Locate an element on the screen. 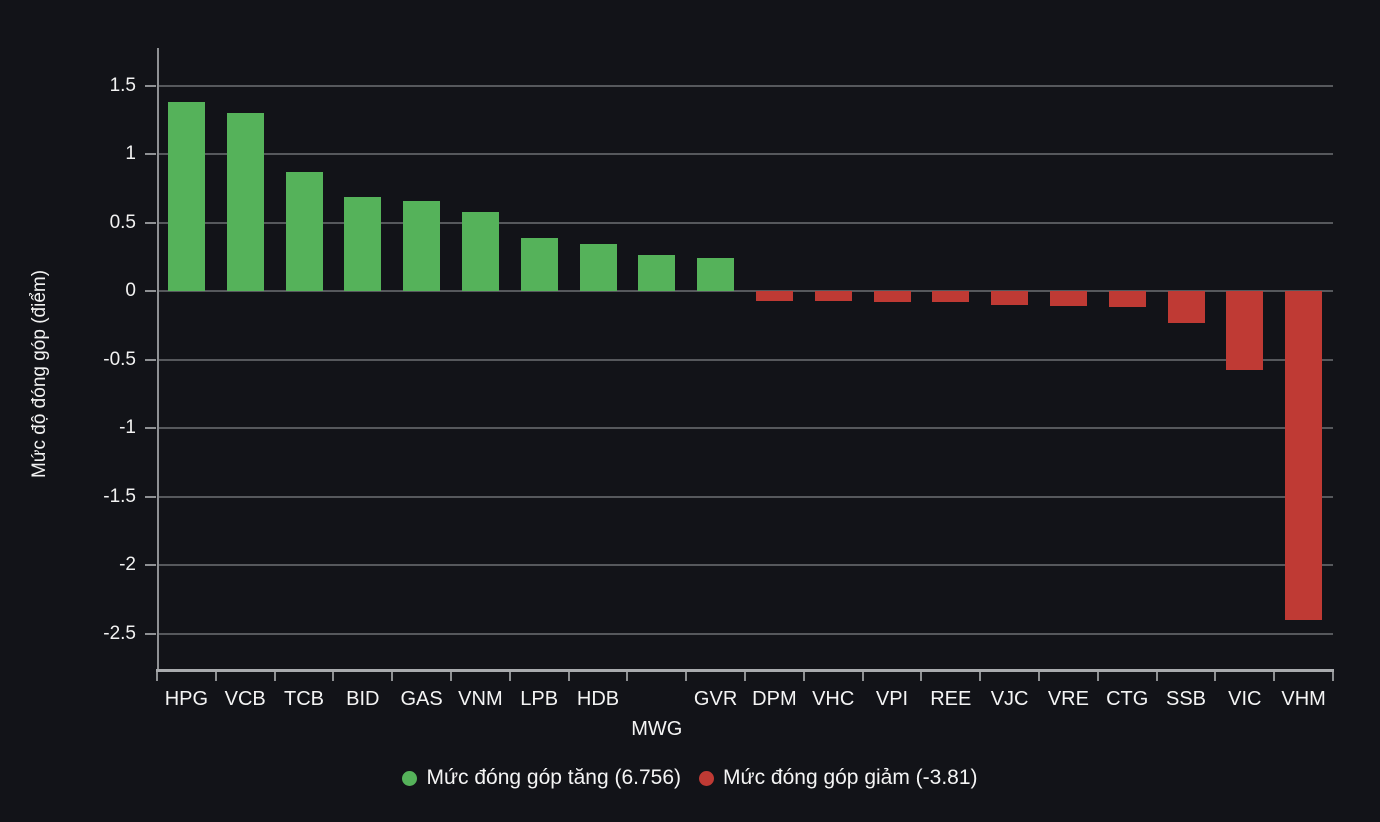 Image resolution: width=1380 pixels, height=822 pixels. bar-LPB is located at coordinates (539, 264).